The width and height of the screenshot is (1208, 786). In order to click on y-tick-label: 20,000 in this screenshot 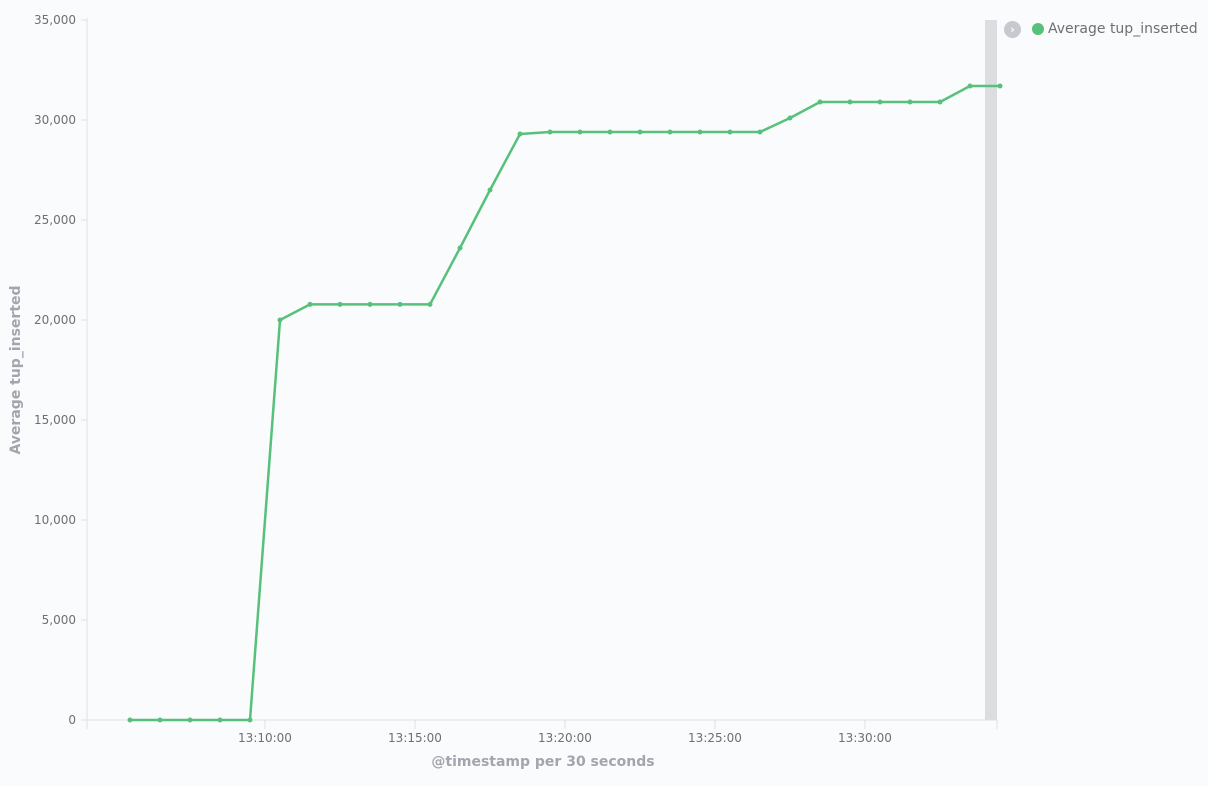, I will do `click(55, 320)`.